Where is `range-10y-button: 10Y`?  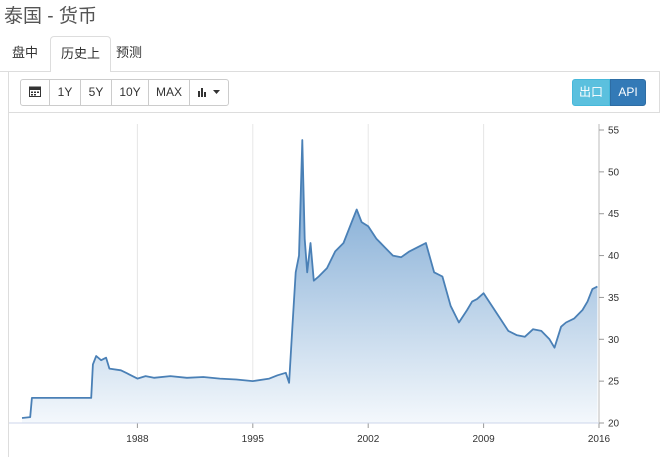 range-10y-button: 10Y is located at coordinates (130, 92).